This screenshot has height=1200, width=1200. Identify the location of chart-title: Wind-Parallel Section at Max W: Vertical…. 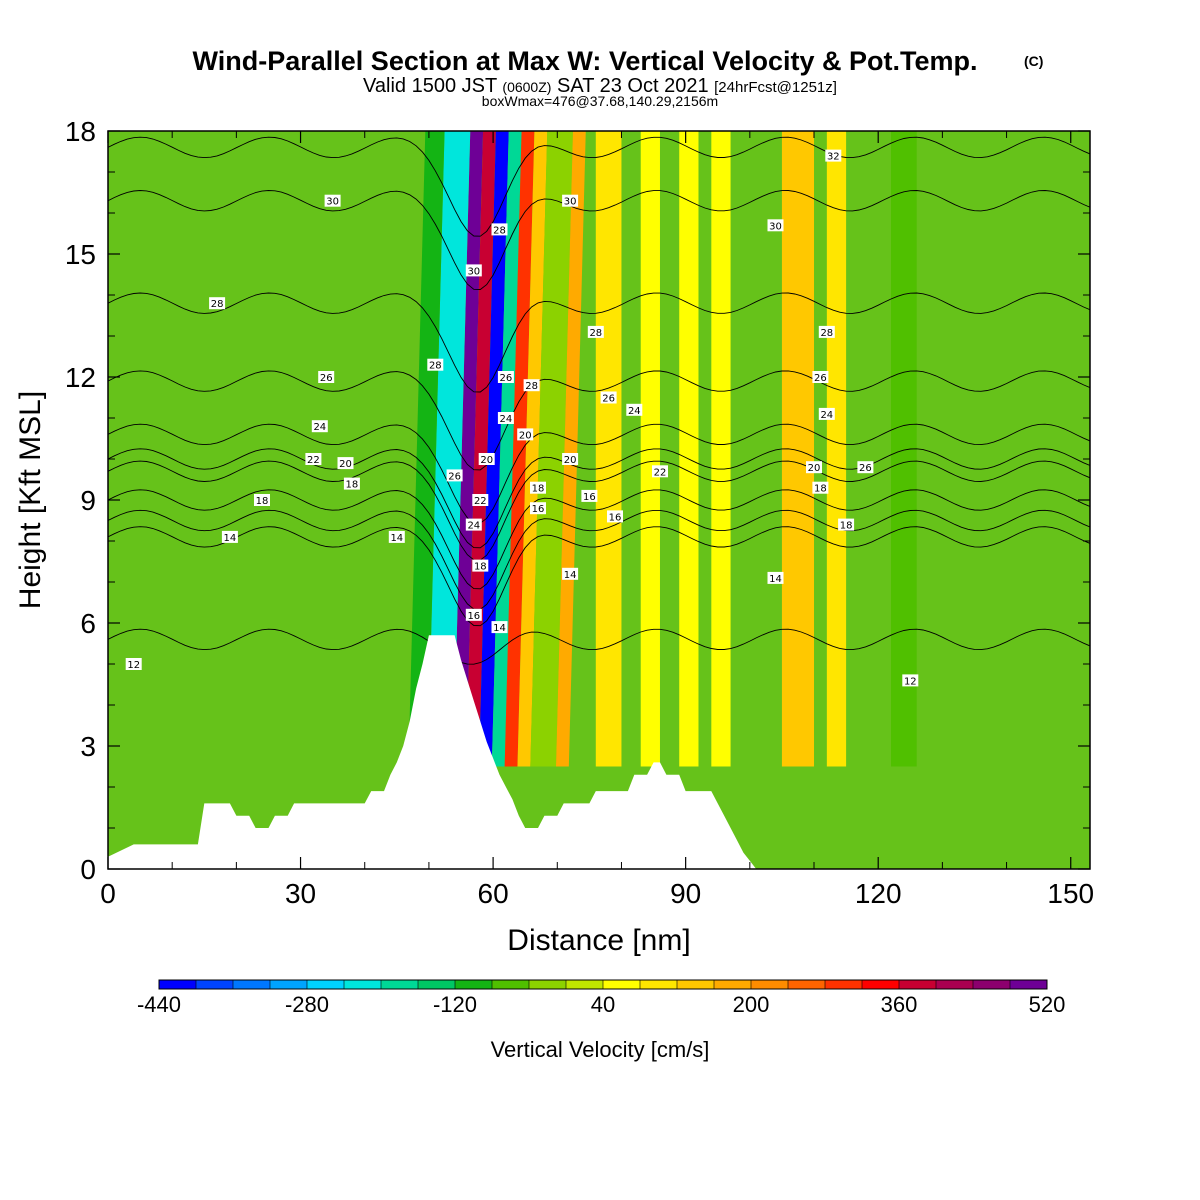
(585, 61).